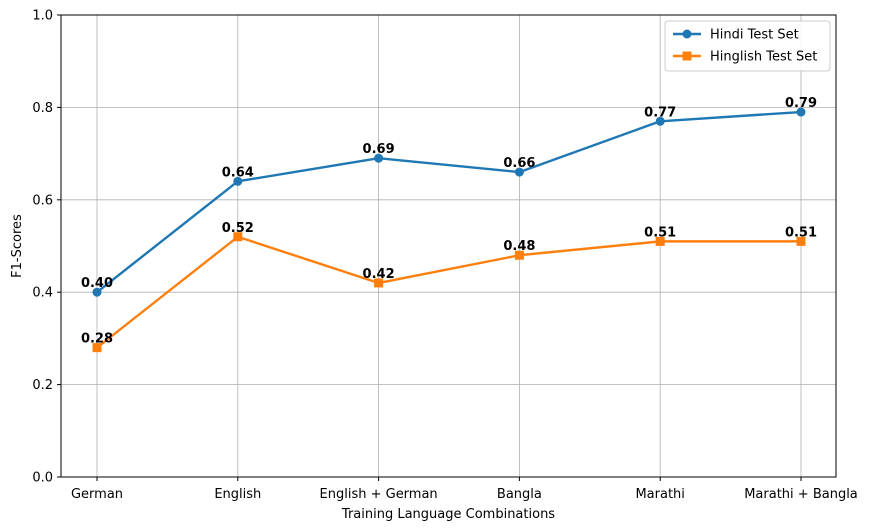 The width and height of the screenshot is (871, 530). I want to click on data-label: 0.79, so click(801, 103).